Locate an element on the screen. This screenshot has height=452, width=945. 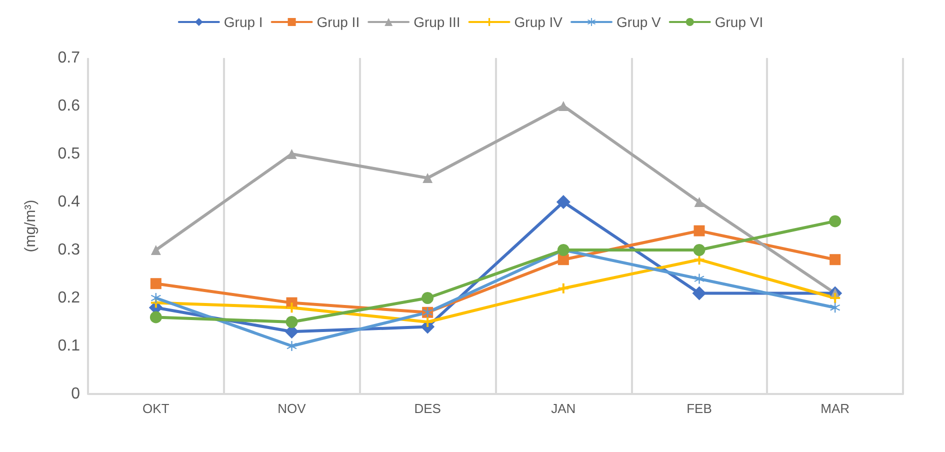
x-tick-label: MAR is located at coordinates (835, 408).